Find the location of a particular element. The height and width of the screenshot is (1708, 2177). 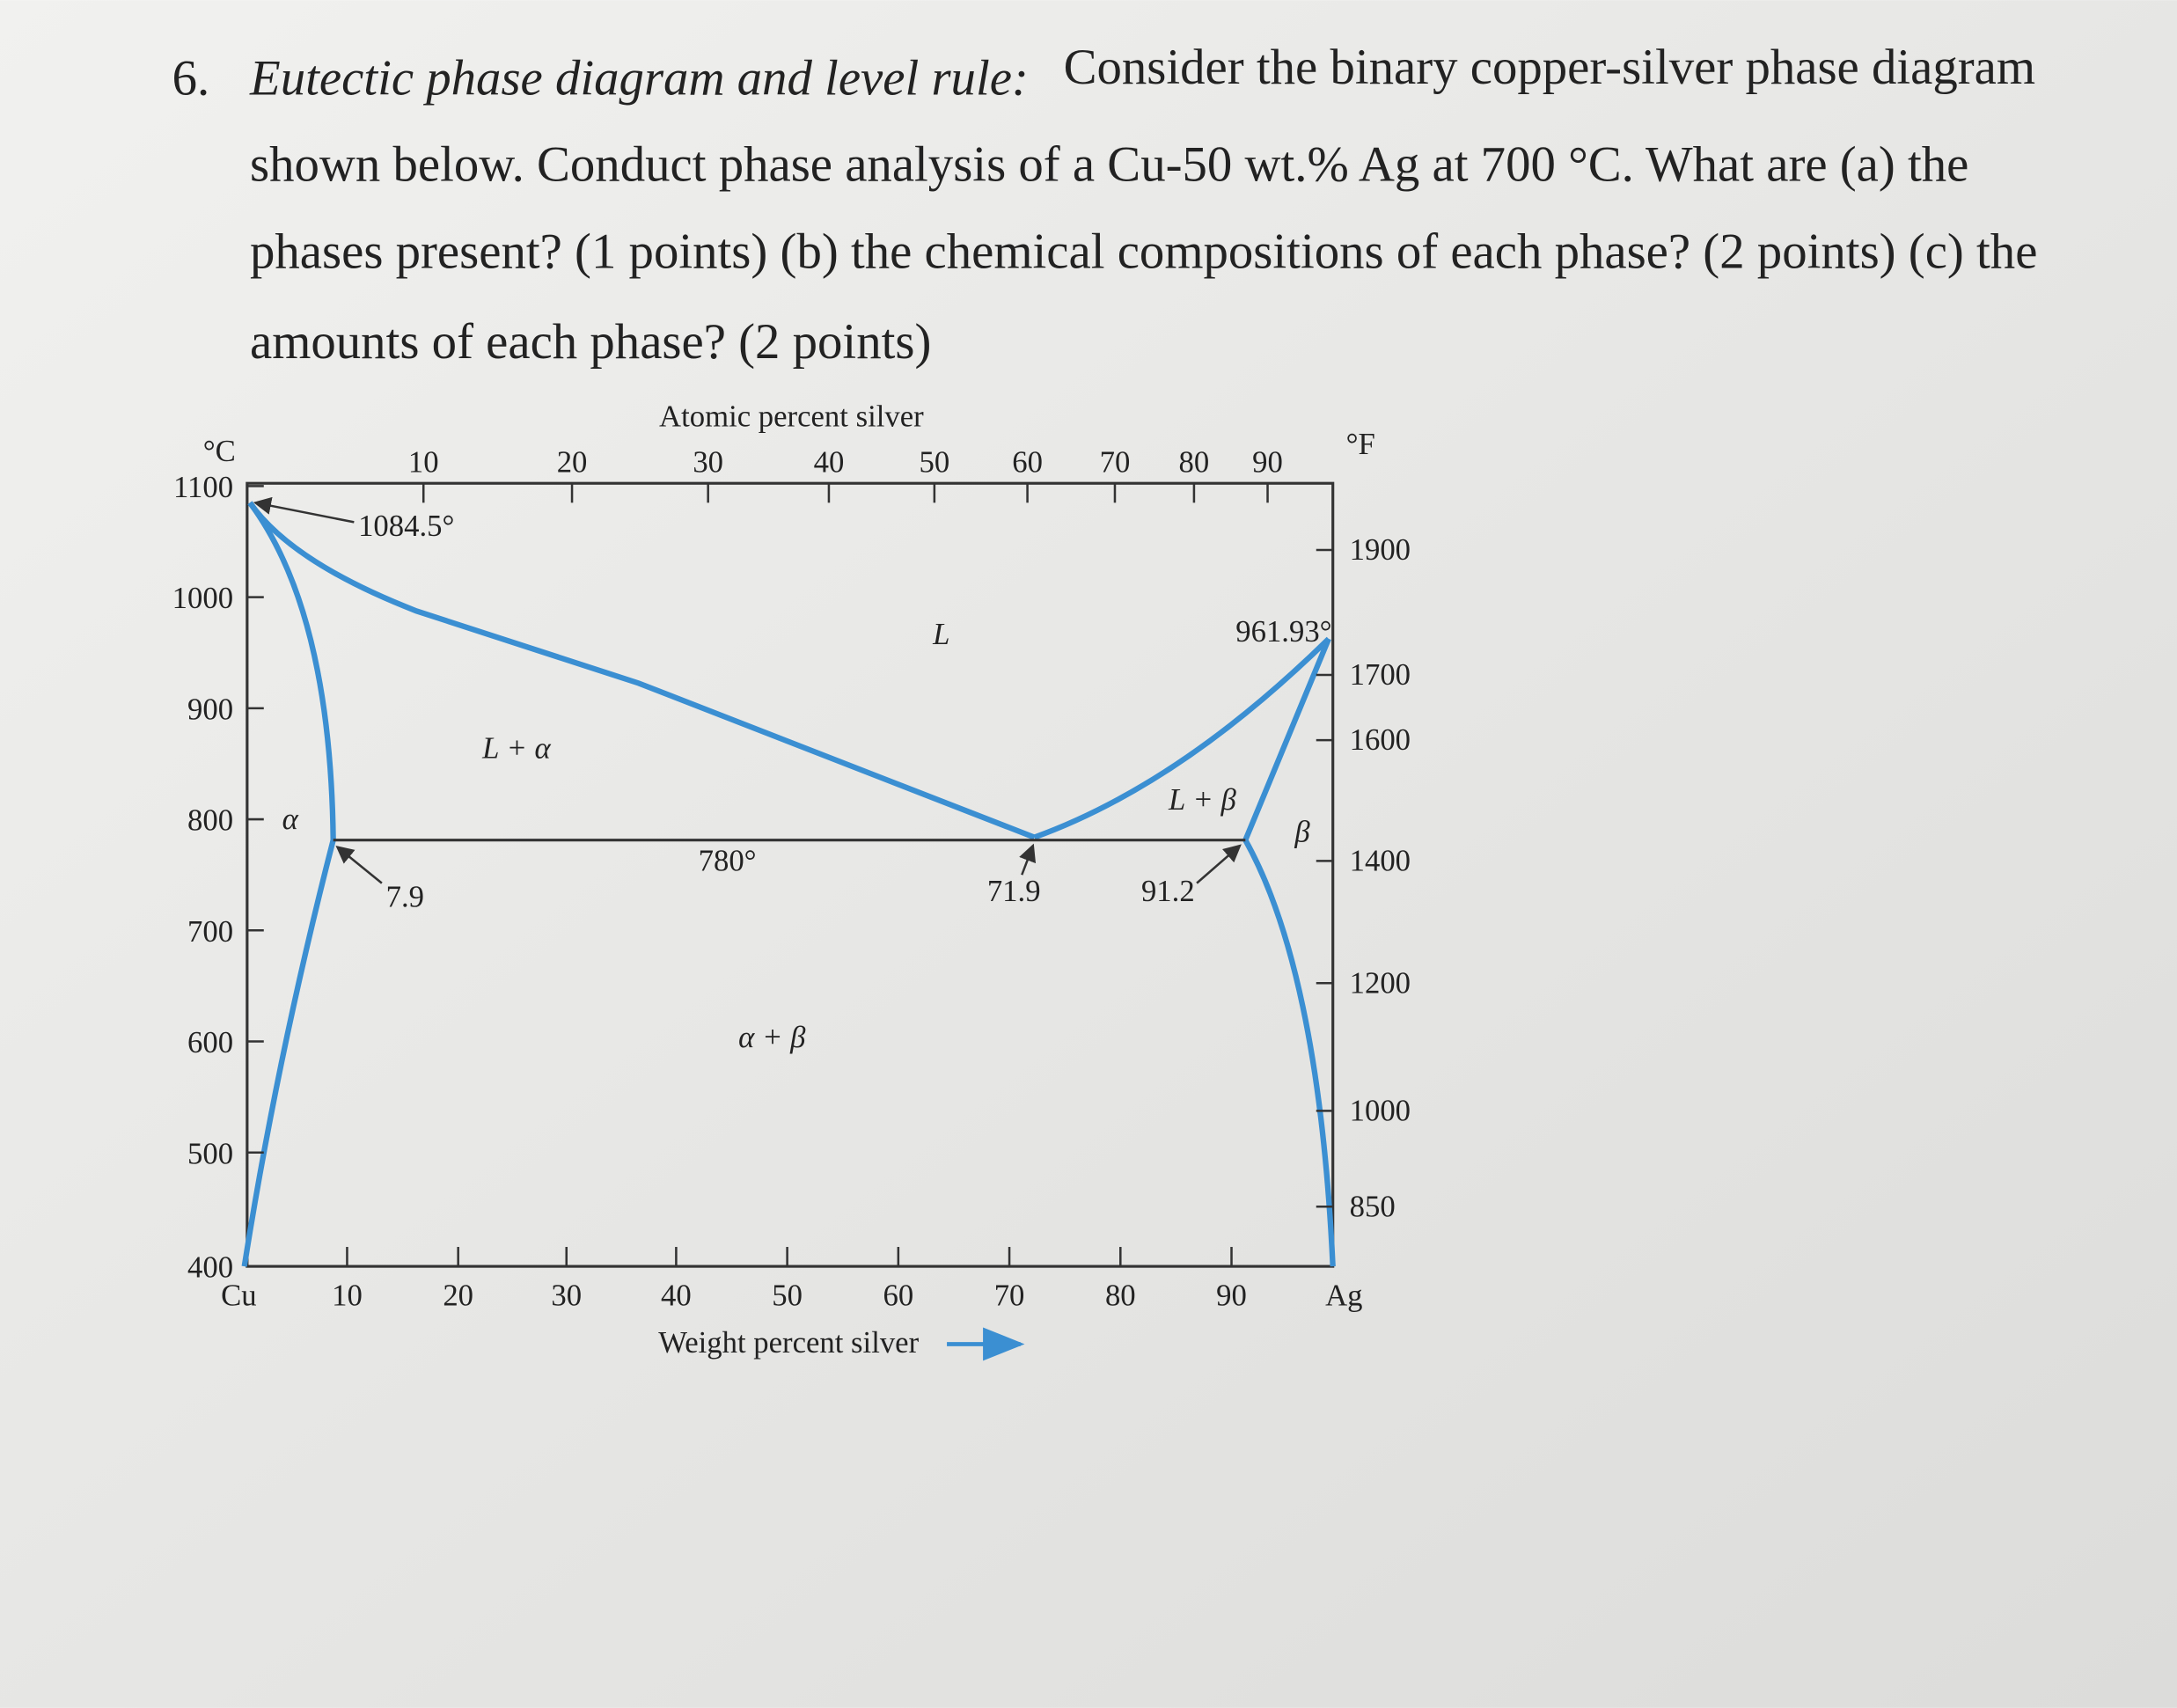

bottom-axis-label: Weight percent silver is located at coordinates (788, 1342).